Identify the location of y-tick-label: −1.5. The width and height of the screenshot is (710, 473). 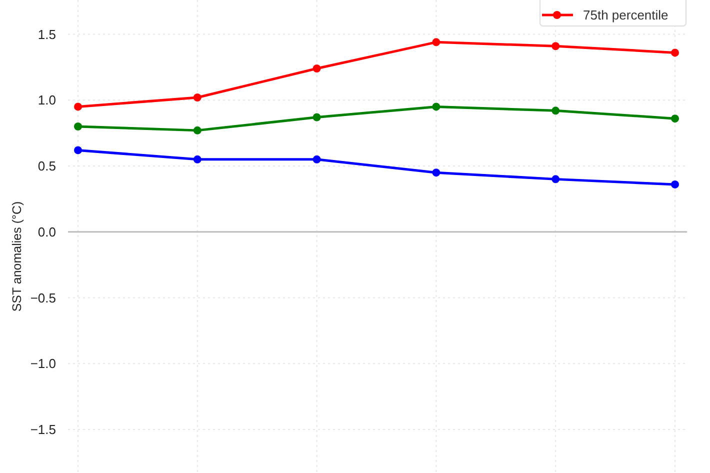
(43, 430).